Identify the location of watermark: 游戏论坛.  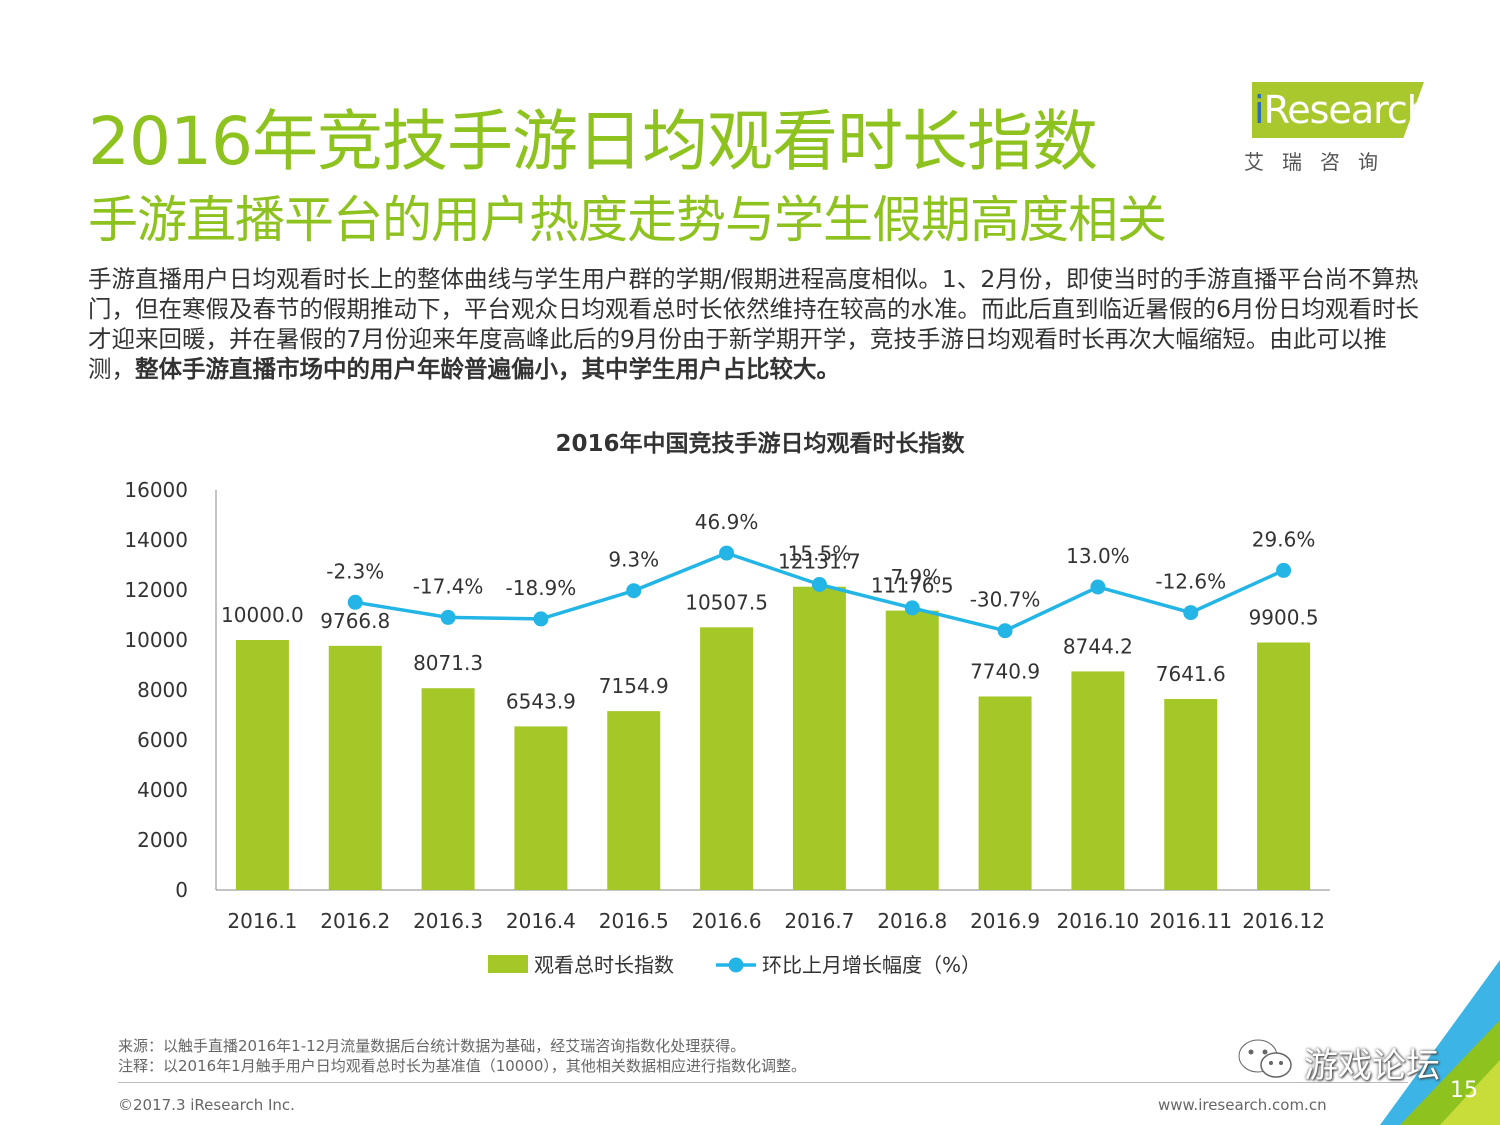
(1338, 1061).